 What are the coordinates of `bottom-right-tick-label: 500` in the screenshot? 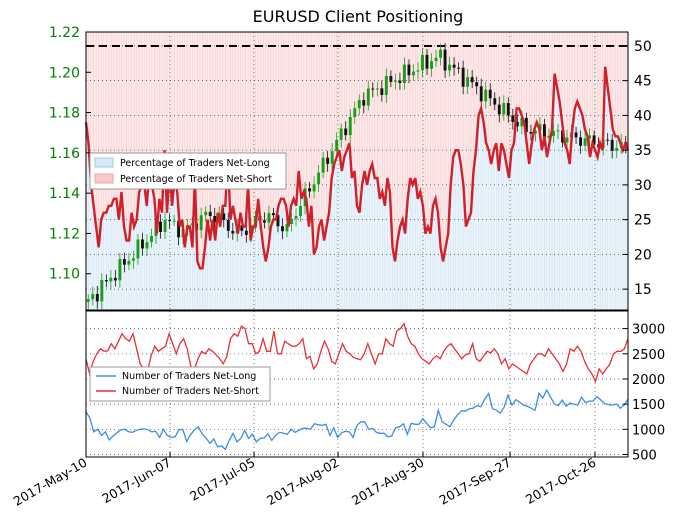 It's located at (644, 455).